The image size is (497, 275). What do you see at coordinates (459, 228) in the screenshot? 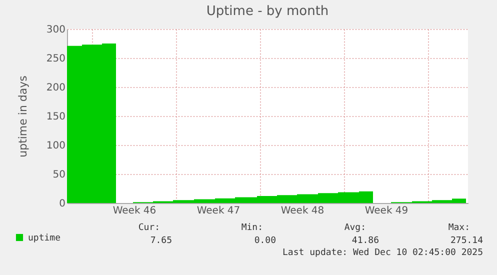
I see `text: Max:` at bounding box center [459, 228].